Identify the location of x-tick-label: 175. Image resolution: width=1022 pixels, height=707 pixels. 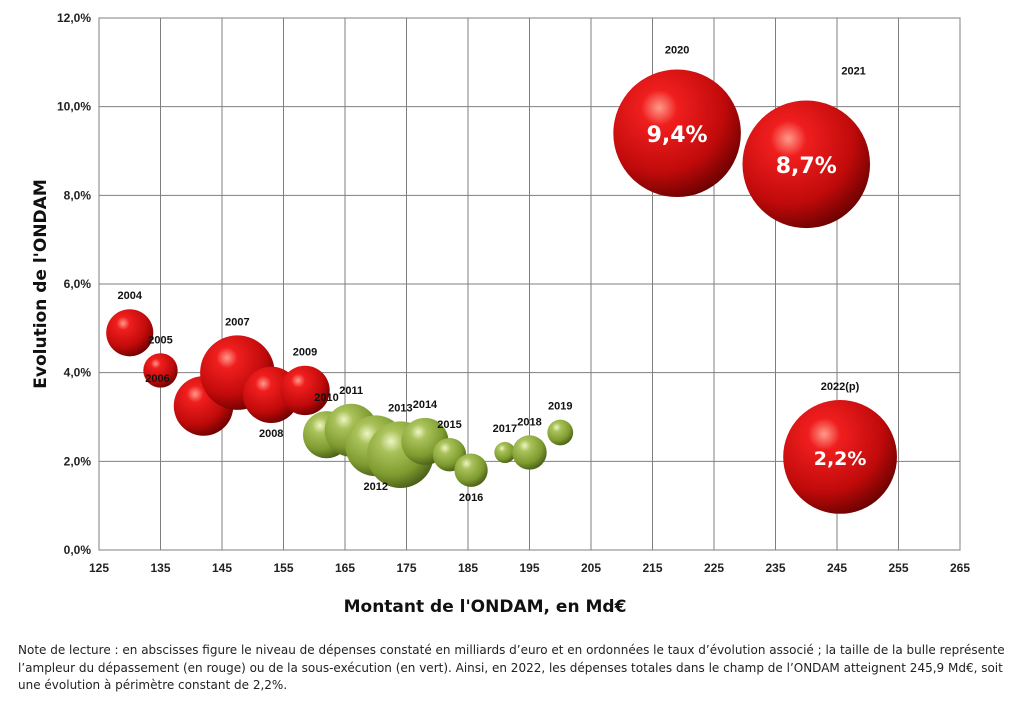
(406, 568).